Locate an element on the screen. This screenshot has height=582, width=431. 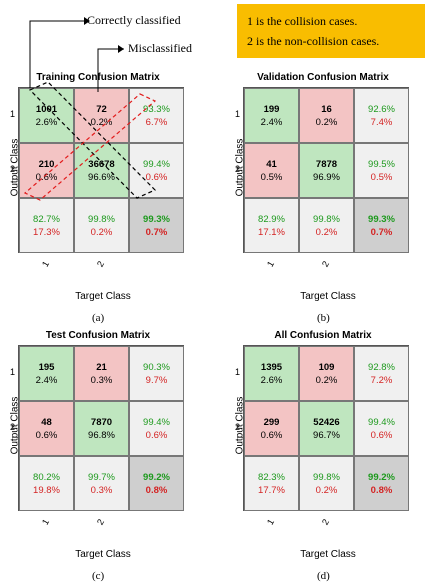
matrix-cell: 1395 2.6% is located at coordinates (271, 373).